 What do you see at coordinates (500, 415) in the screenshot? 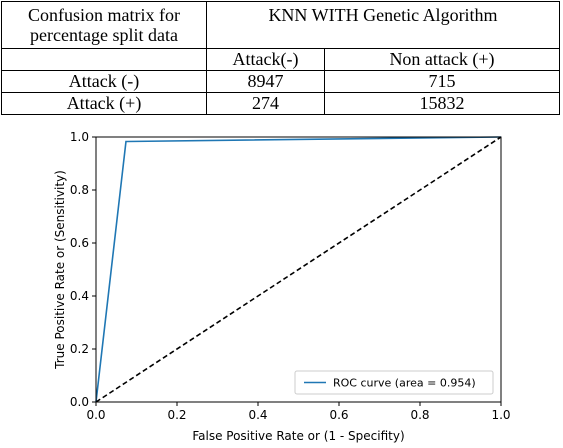
I see `x-tick-label: 1.0` at bounding box center [500, 415].